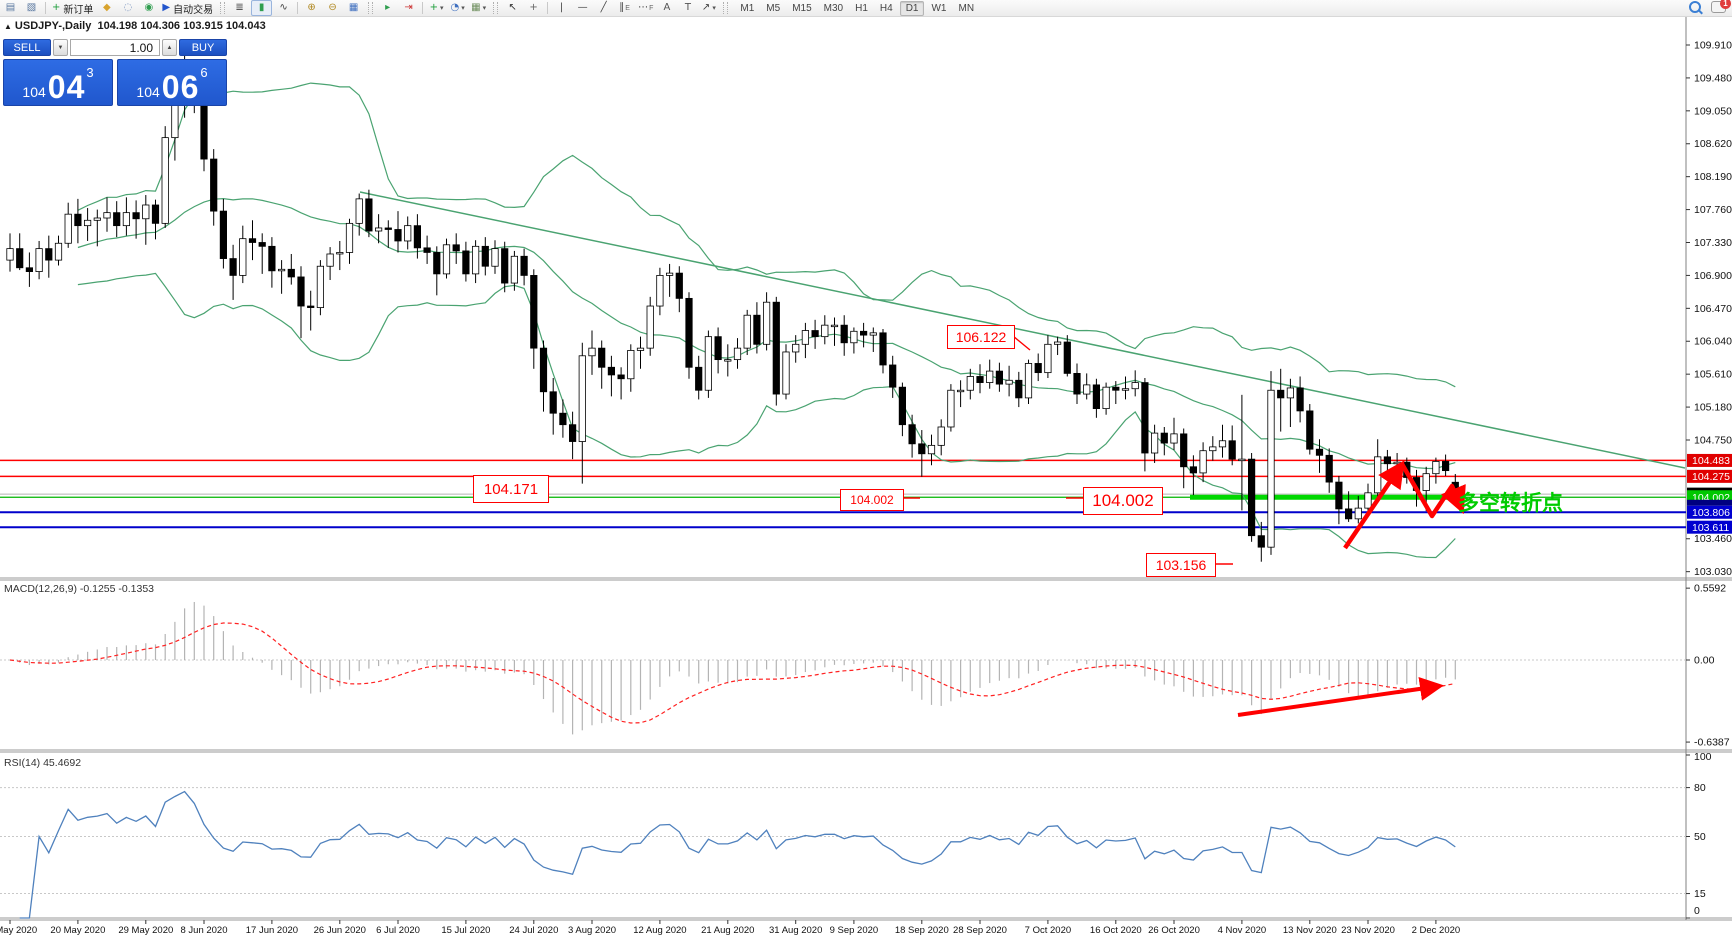  I want to click on crosshair-icon: +, so click(533, 7).